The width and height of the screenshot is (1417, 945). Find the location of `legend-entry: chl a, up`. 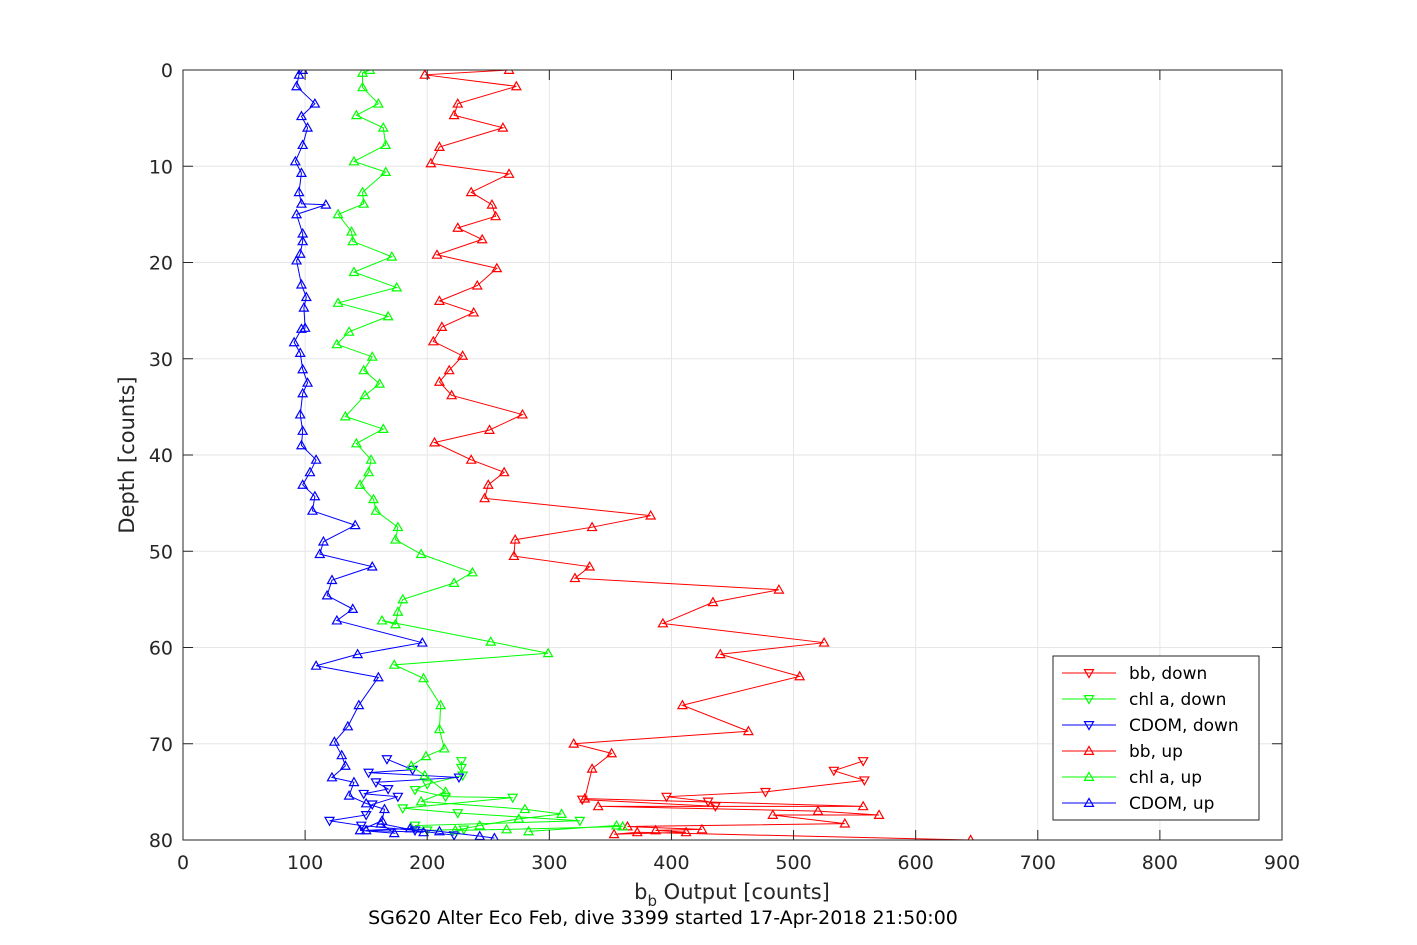

legend-entry: chl a, up is located at coordinates (1132, 778).